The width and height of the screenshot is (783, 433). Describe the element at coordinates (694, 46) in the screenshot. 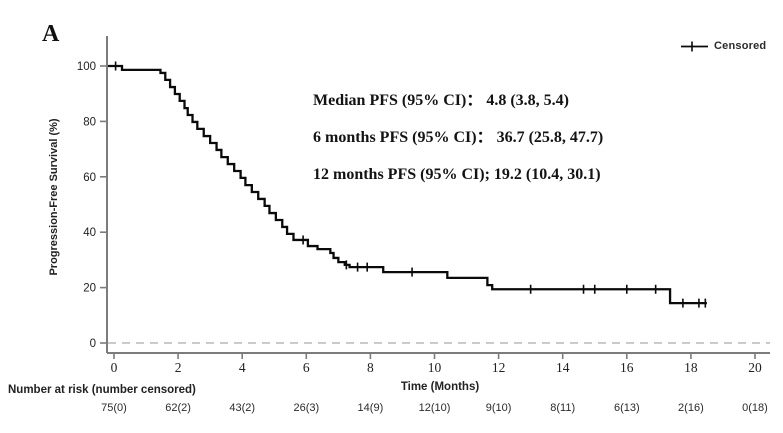

I see `censored-marker-icon` at that location.